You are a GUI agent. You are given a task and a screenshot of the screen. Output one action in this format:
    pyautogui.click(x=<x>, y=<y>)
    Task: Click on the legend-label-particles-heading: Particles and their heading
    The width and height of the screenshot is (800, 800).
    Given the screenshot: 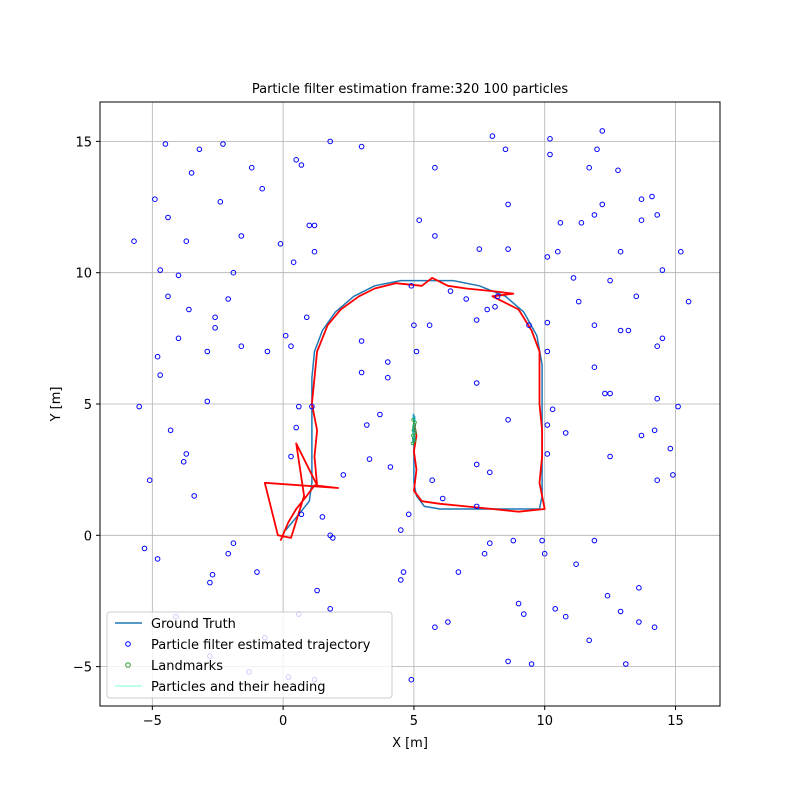 What is the action you would take?
    pyautogui.click(x=238, y=687)
    